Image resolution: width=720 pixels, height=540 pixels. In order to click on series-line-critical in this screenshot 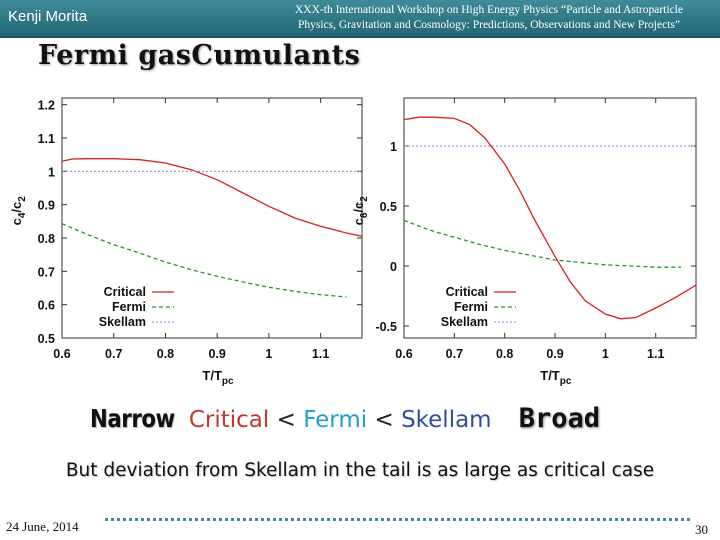, I will do `click(212, 197)`.